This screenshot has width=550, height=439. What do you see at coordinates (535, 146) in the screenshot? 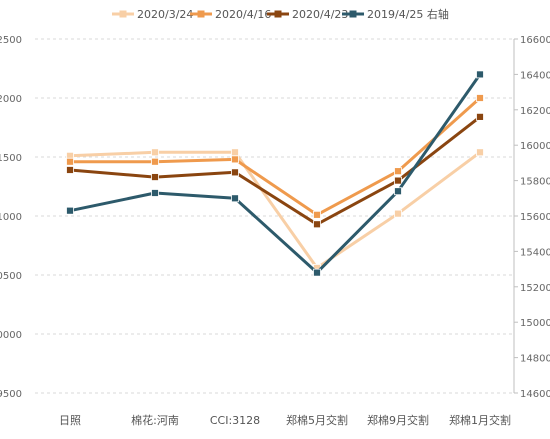
I see `right-tick-label: 16000` at bounding box center [535, 146].